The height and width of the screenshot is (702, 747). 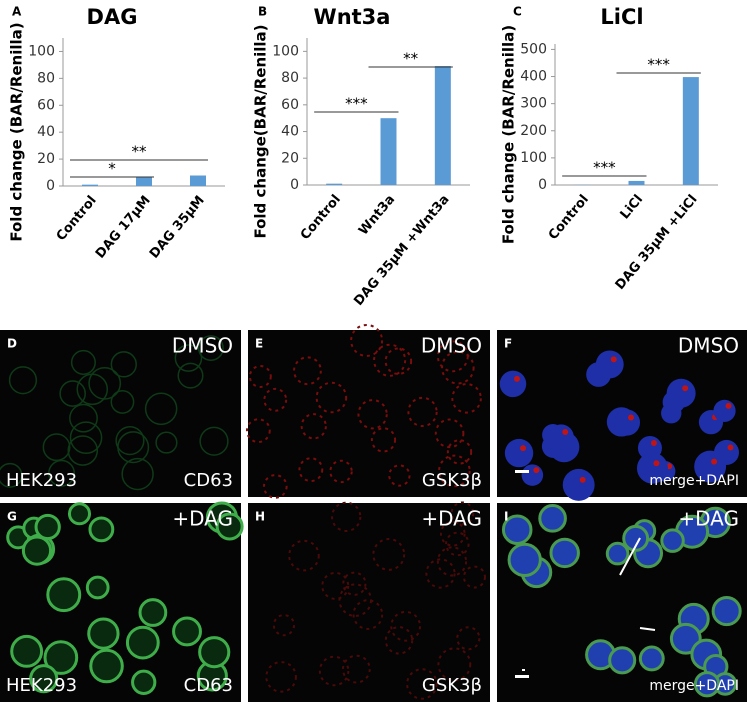 What do you see at coordinates (401, 250) in the screenshot?
I see `x-tick-label: DAG 35μM +Wnt3a` at bounding box center [401, 250].